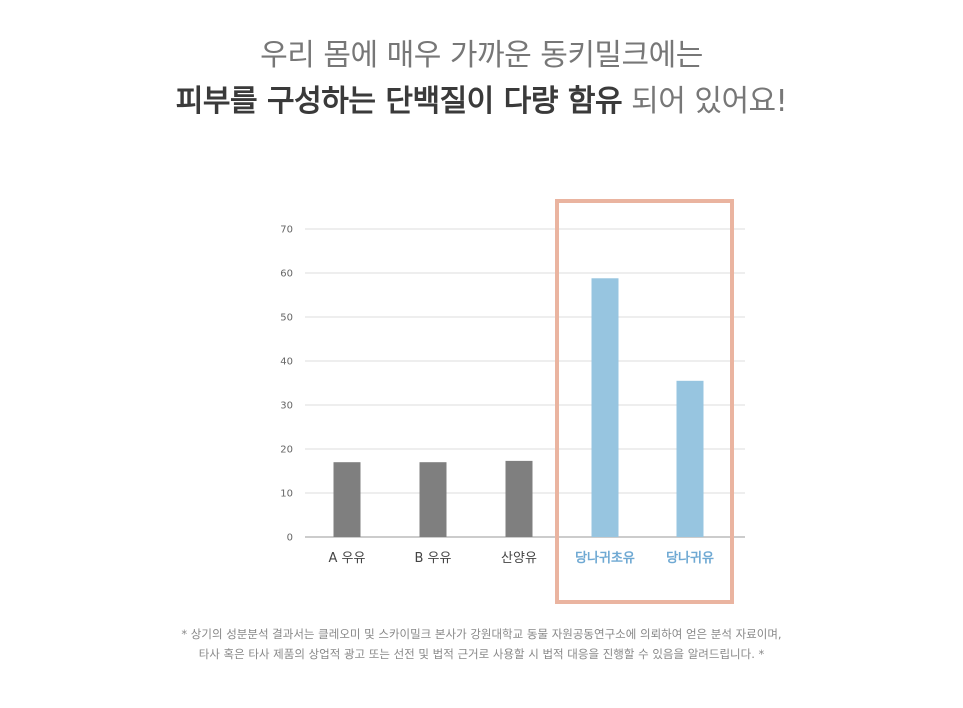 The height and width of the screenshot is (708, 963). I want to click on y-tick-label: 60, so click(286, 274).